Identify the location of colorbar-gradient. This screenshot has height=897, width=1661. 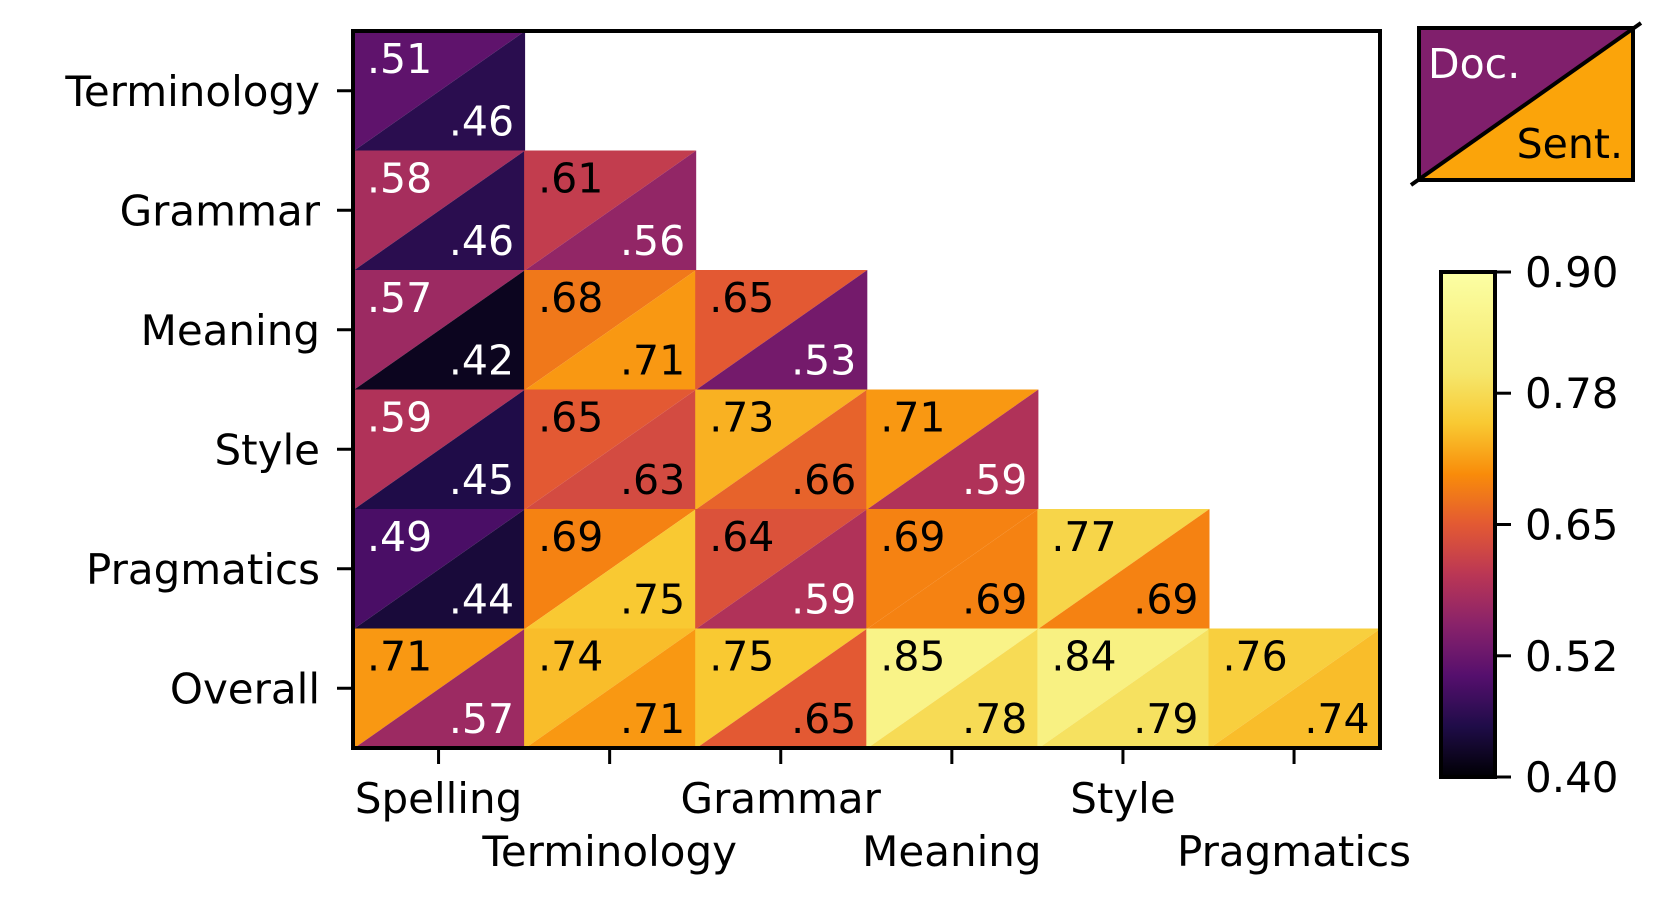
(1468, 524).